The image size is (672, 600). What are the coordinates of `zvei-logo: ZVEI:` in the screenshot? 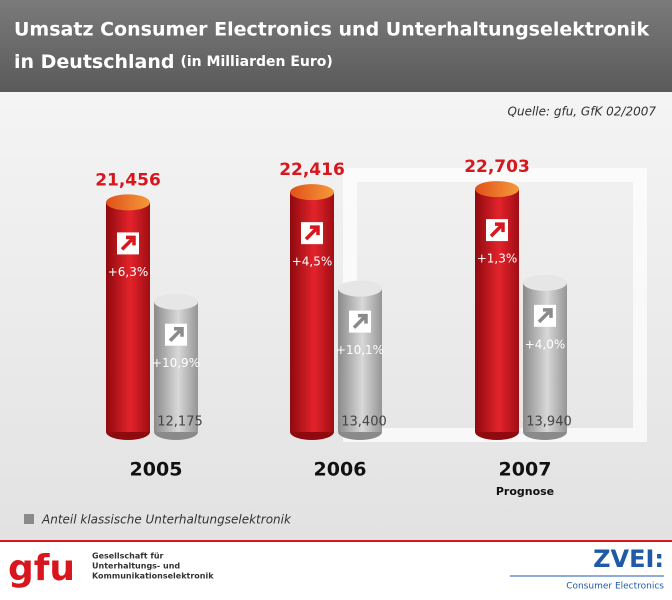 It's located at (628, 559).